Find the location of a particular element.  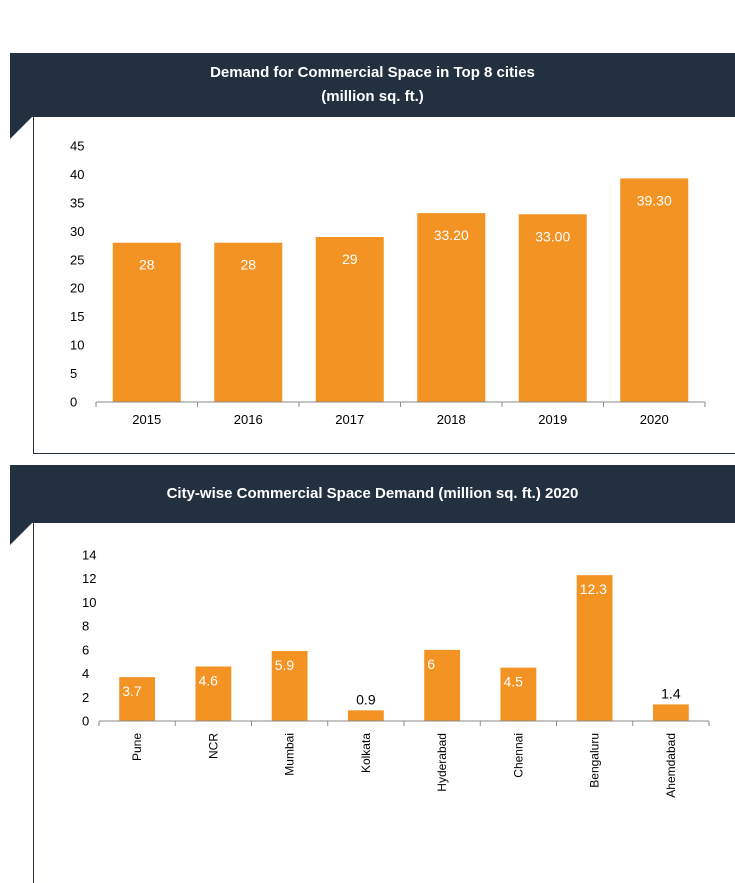

chart2-data-label: 4.5 is located at coordinates (513, 682).